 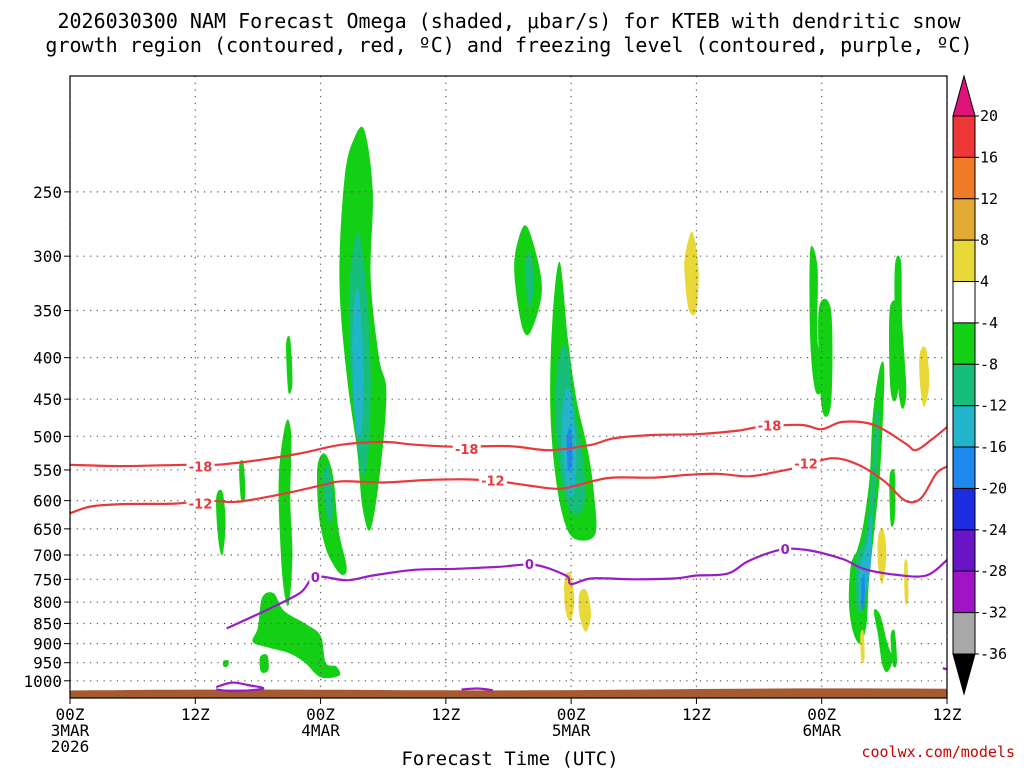 I want to click on contour-label: 0, so click(x=529, y=565).